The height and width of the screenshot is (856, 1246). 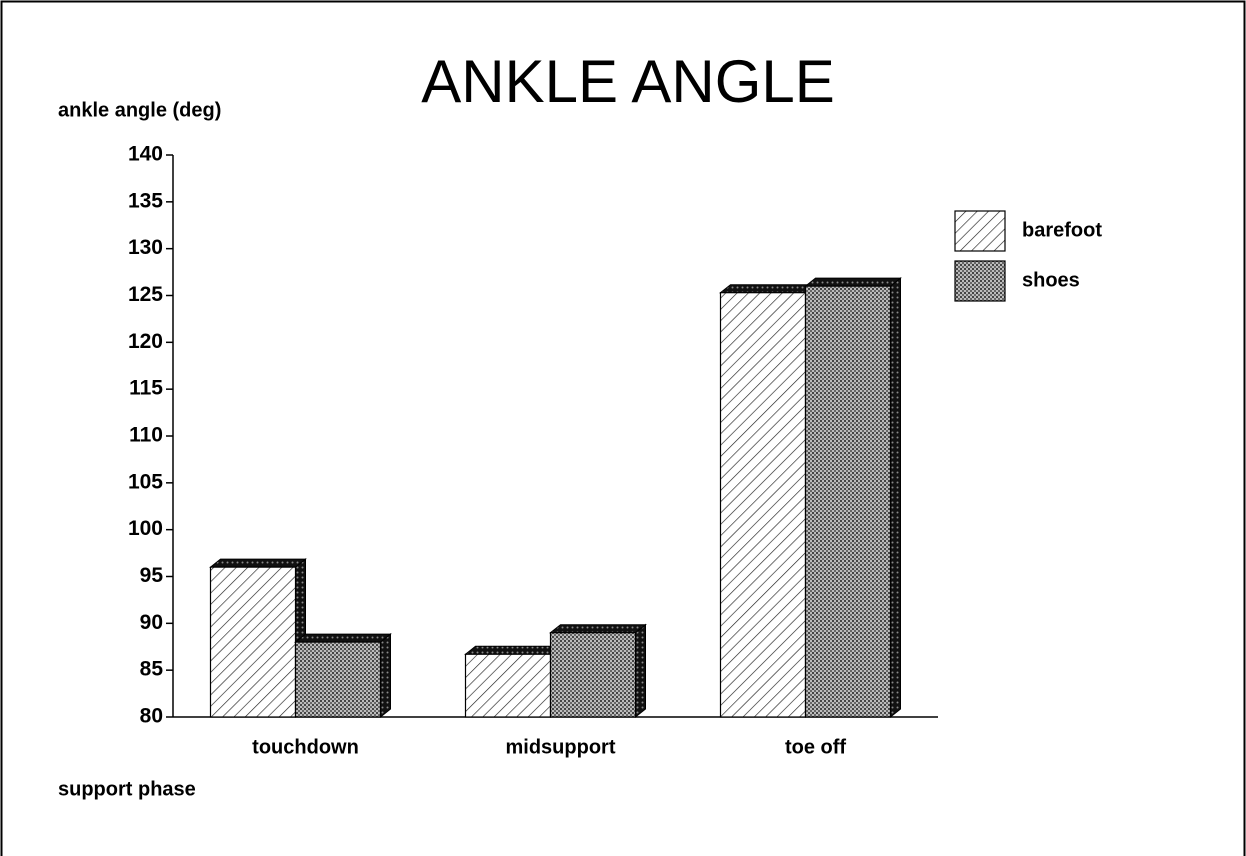 I want to click on y-tick-label: 135, so click(x=145, y=200).